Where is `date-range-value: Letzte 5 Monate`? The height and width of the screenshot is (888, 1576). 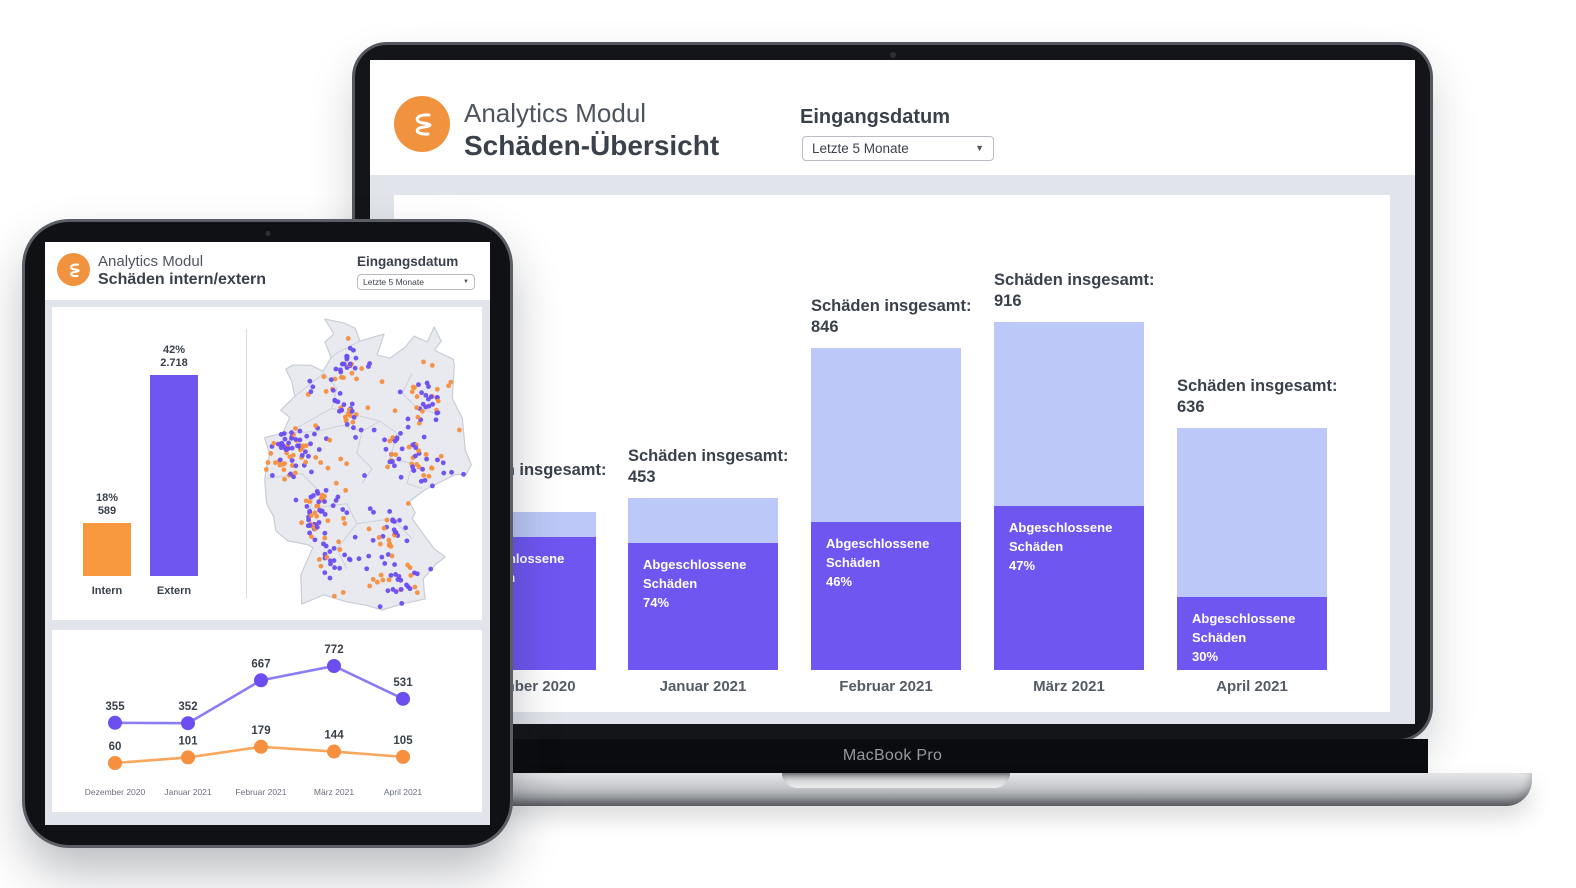 date-range-value: Letzte 5 Monate is located at coordinates (860, 148).